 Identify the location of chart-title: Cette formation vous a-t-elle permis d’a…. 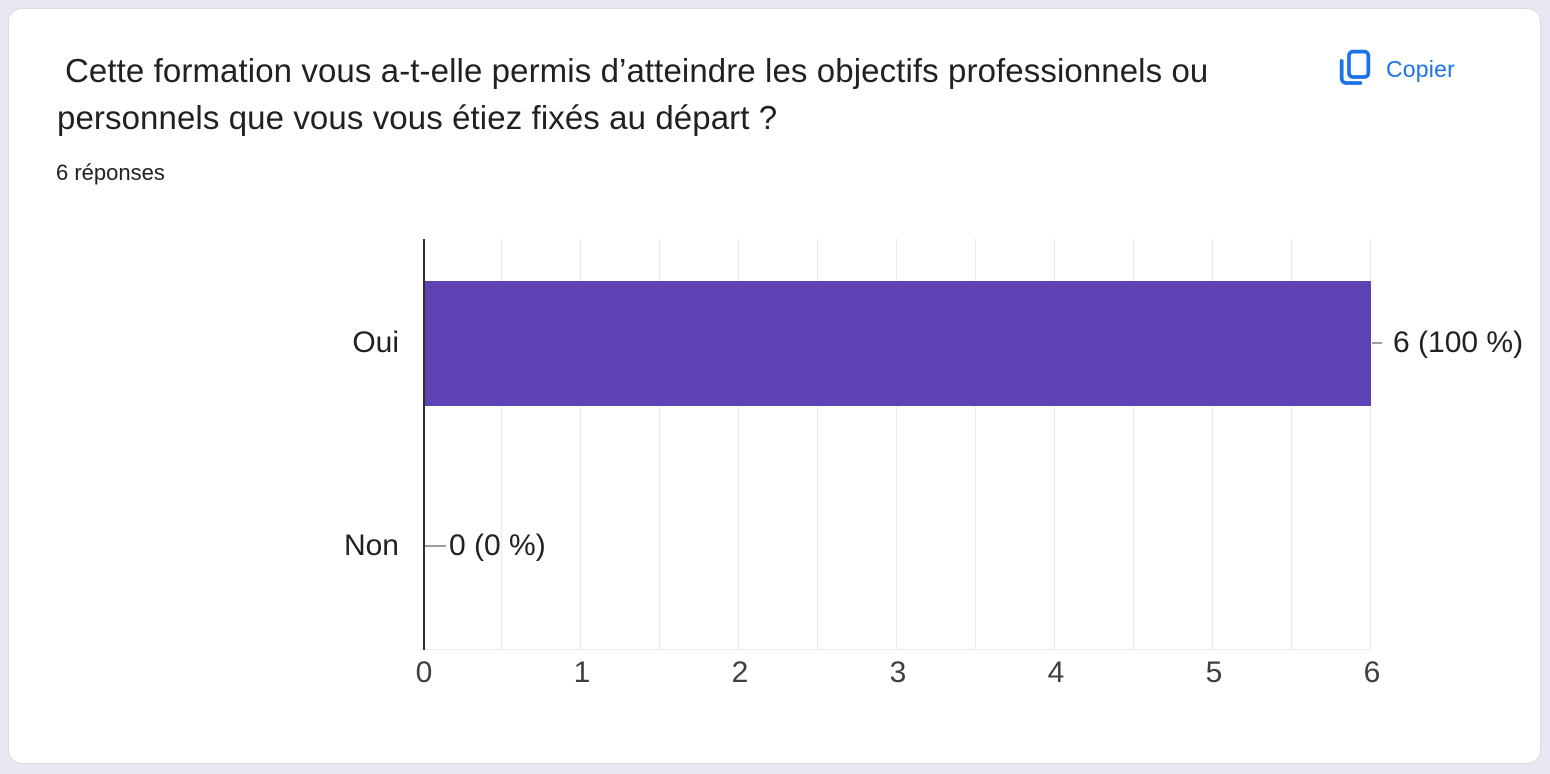
(633, 94).